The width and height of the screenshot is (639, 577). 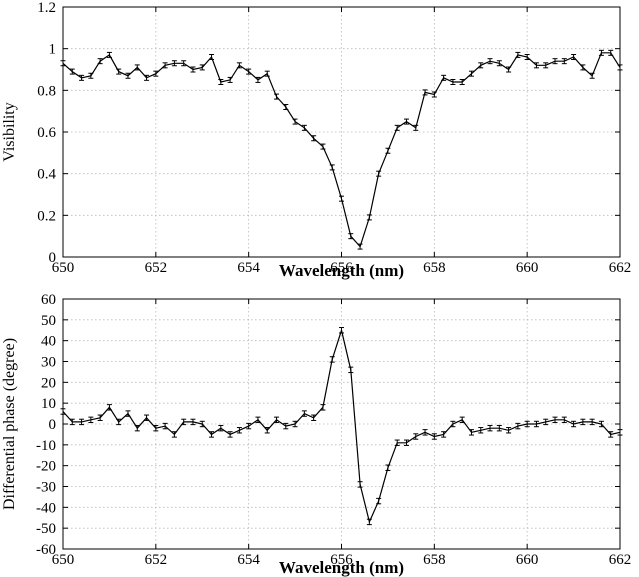 I want to click on y-tick-label: 60, so click(x=48, y=300).